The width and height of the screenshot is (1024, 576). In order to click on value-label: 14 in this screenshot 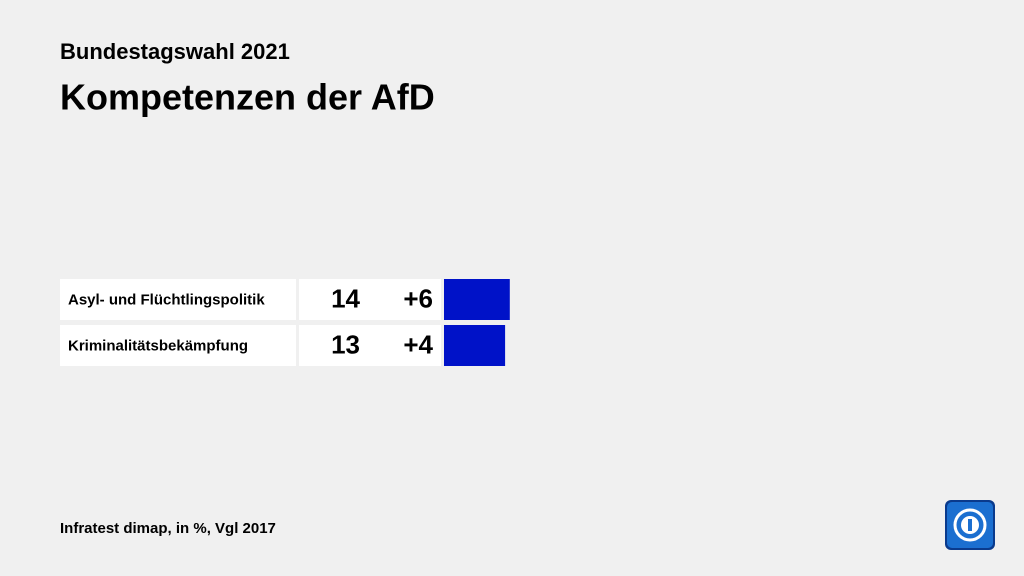, I will do `click(345, 298)`.